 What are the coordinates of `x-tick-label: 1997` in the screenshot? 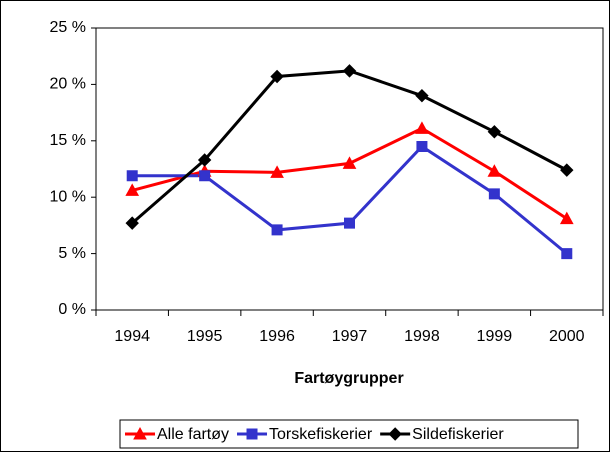 It's located at (350, 336).